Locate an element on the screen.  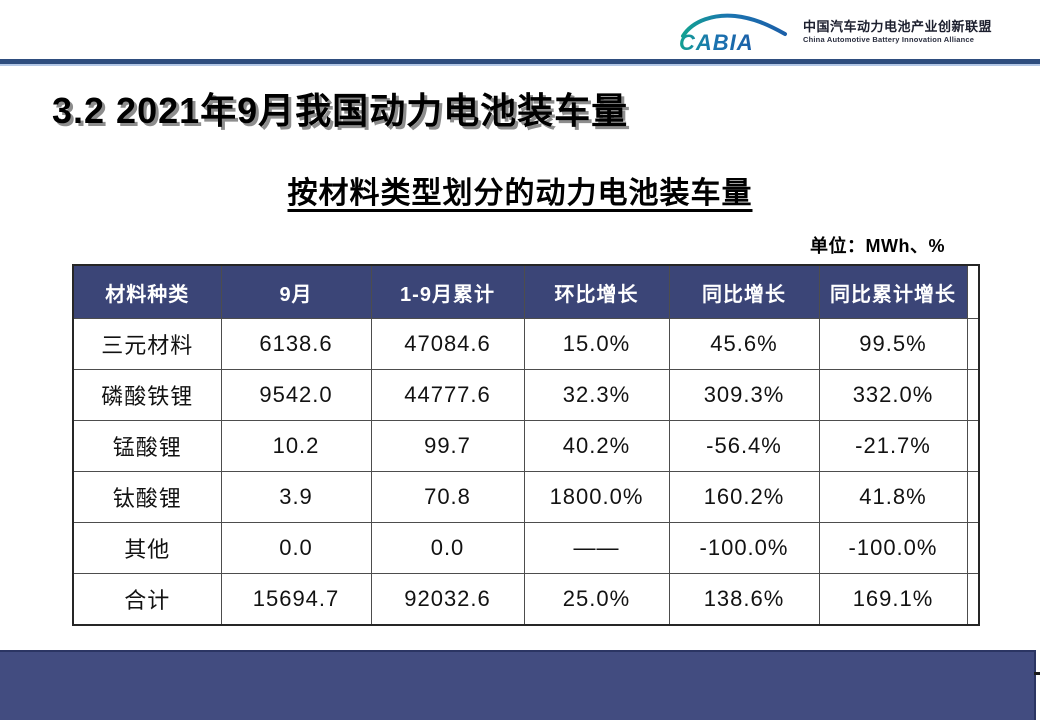
table-row: 锰酸锂 10.2 99.7 40.2% -56.4% -21.7% is located at coordinates (526, 446).